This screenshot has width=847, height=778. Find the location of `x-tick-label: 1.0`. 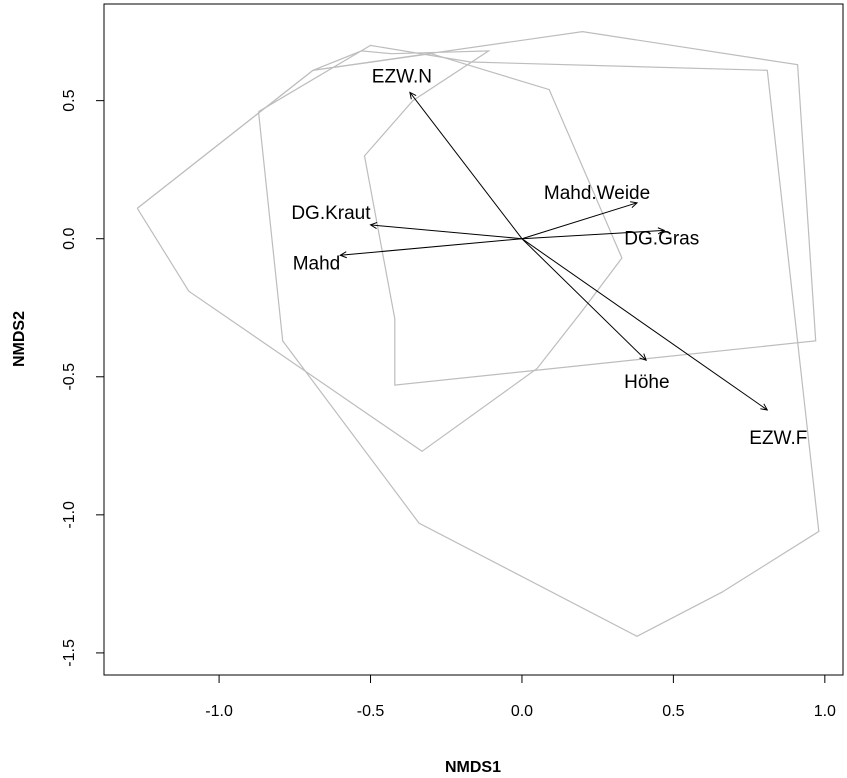

x-tick-label: 1.0 is located at coordinates (825, 711).